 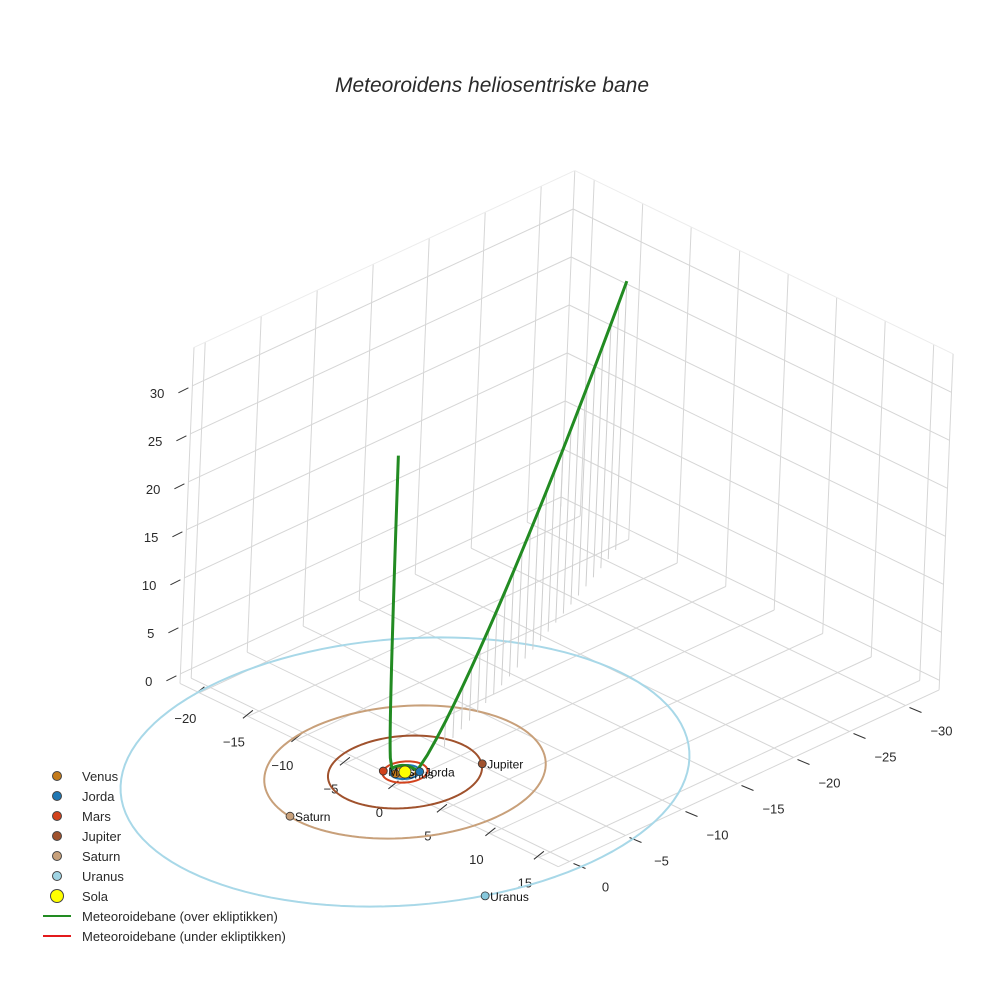 I want to click on legend-item-mars: Mars, so click(x=163, y=816).